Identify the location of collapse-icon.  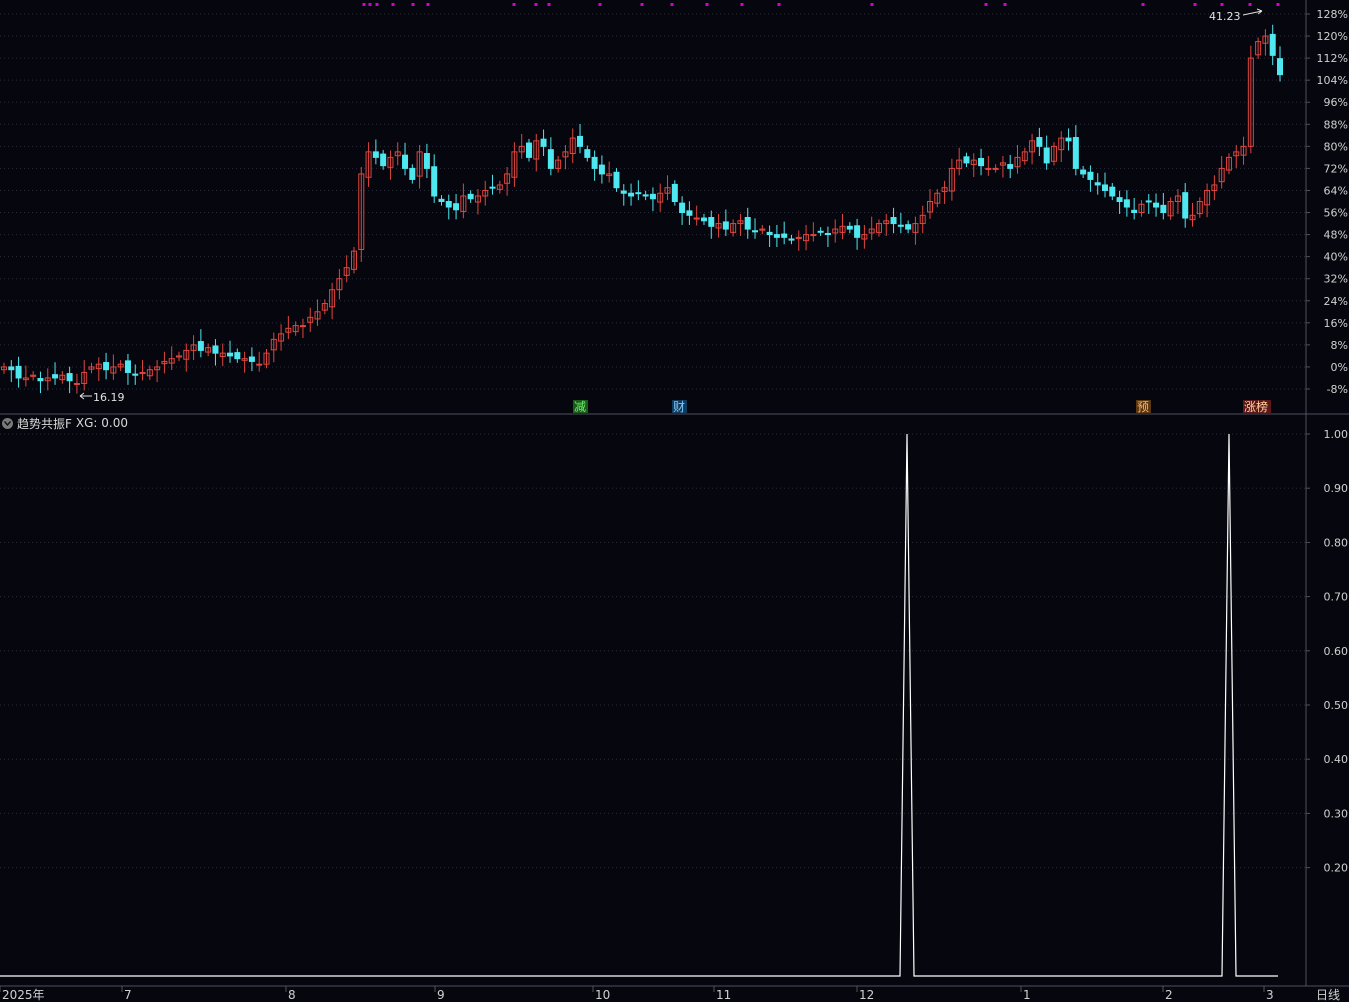
(7, 423).